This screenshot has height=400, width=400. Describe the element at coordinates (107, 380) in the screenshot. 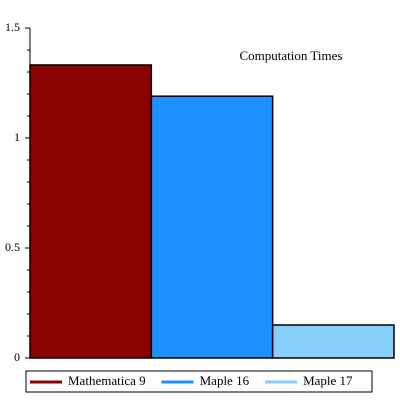

I see `legend-label: Mathematica 9` at that location.